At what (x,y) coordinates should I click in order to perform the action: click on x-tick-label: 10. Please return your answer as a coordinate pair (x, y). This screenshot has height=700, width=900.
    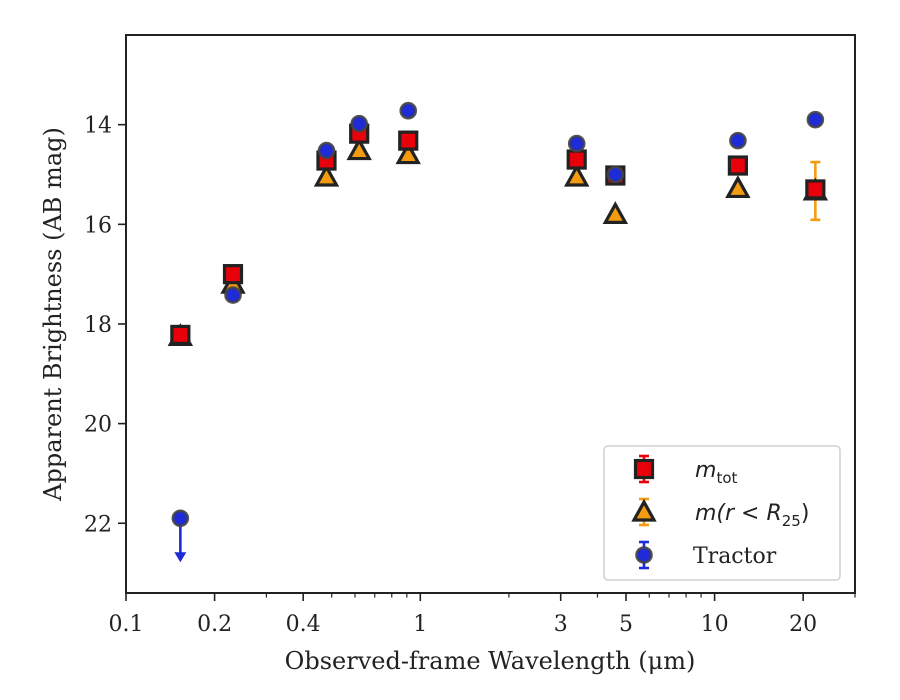
    Looking at the image, I should click on (715, 624).